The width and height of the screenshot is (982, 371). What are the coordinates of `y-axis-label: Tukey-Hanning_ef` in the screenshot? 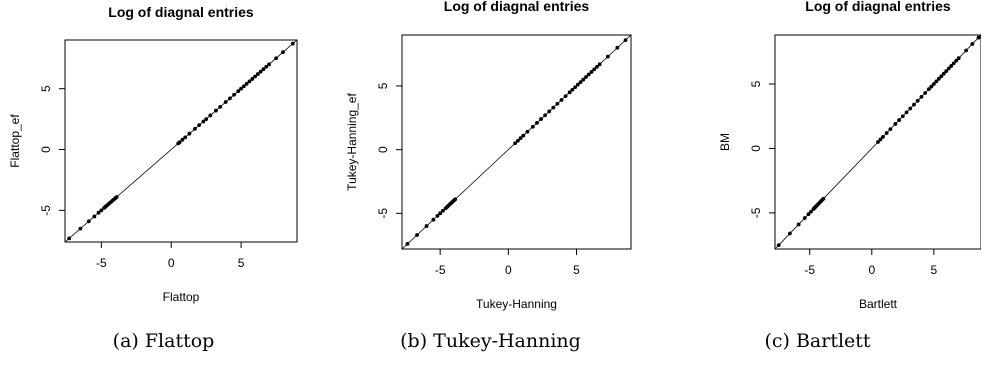 It's located at (352, 142).